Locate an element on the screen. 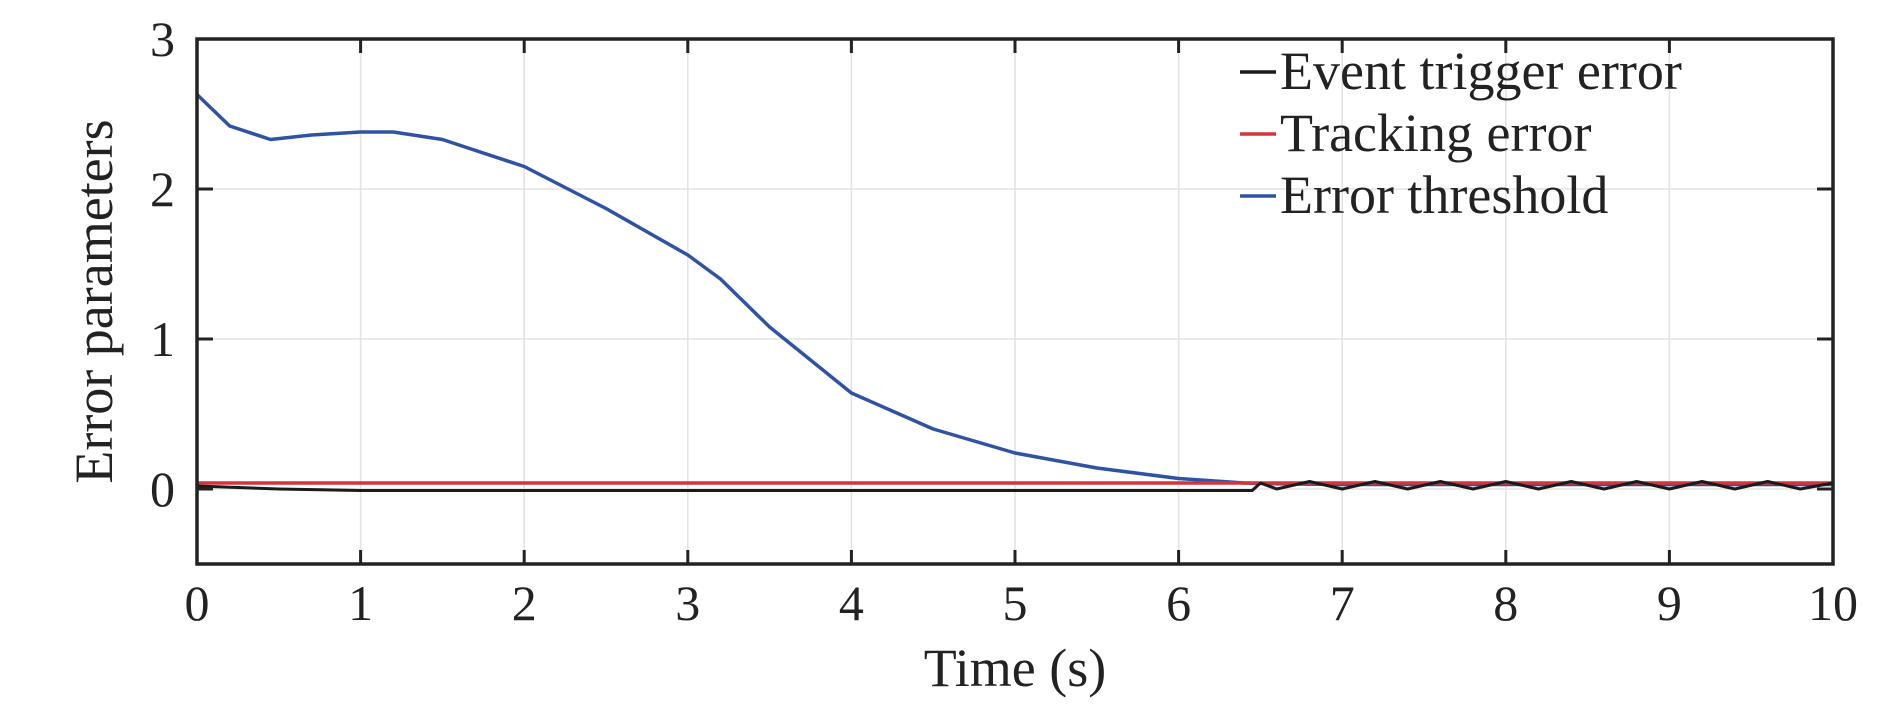  x-tick-label: 7 is located at coordinates (1342, 603).